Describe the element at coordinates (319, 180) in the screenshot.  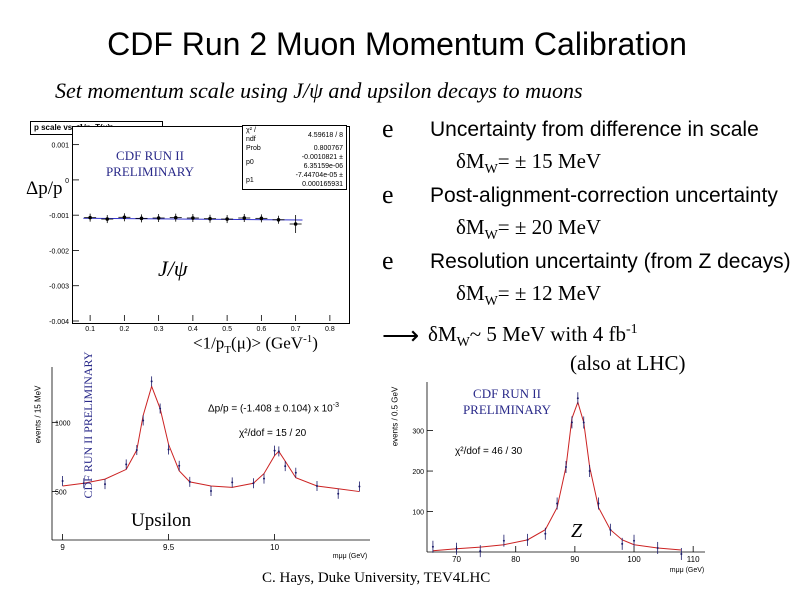
I see `stat-value: -7.44704e-05 ± 0.000165931` at that location.